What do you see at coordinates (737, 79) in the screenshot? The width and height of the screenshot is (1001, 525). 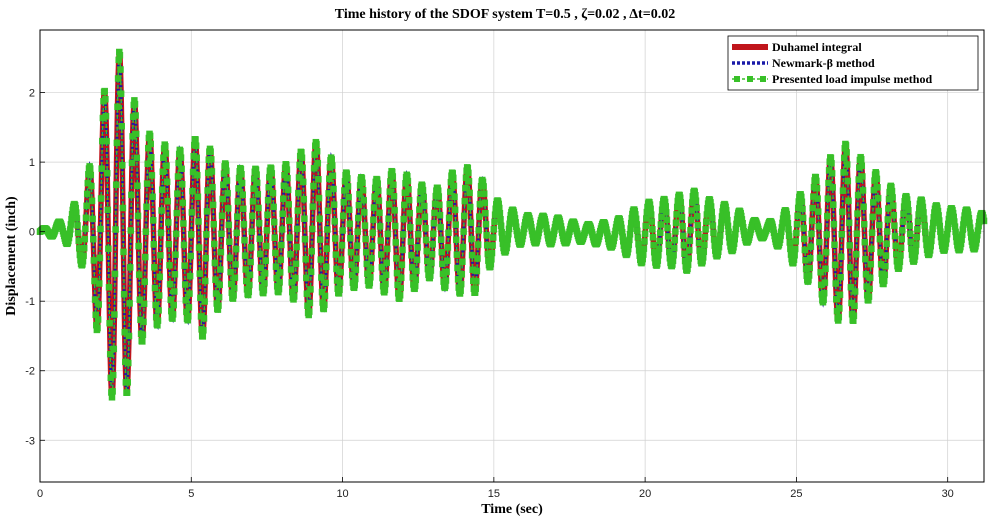 I see `legend-marker-load-impulse` at bounding box center [737, 79].